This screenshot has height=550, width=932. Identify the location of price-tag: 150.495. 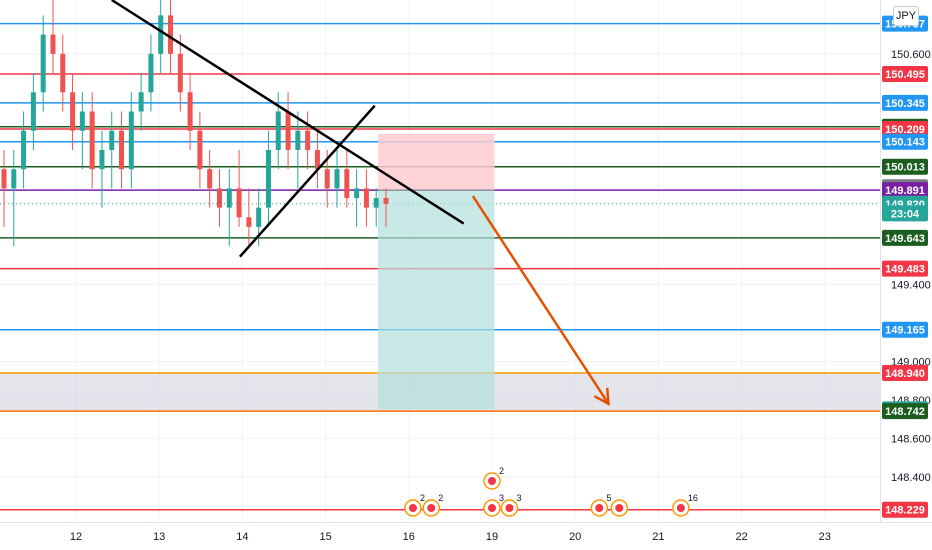
(905, 74).